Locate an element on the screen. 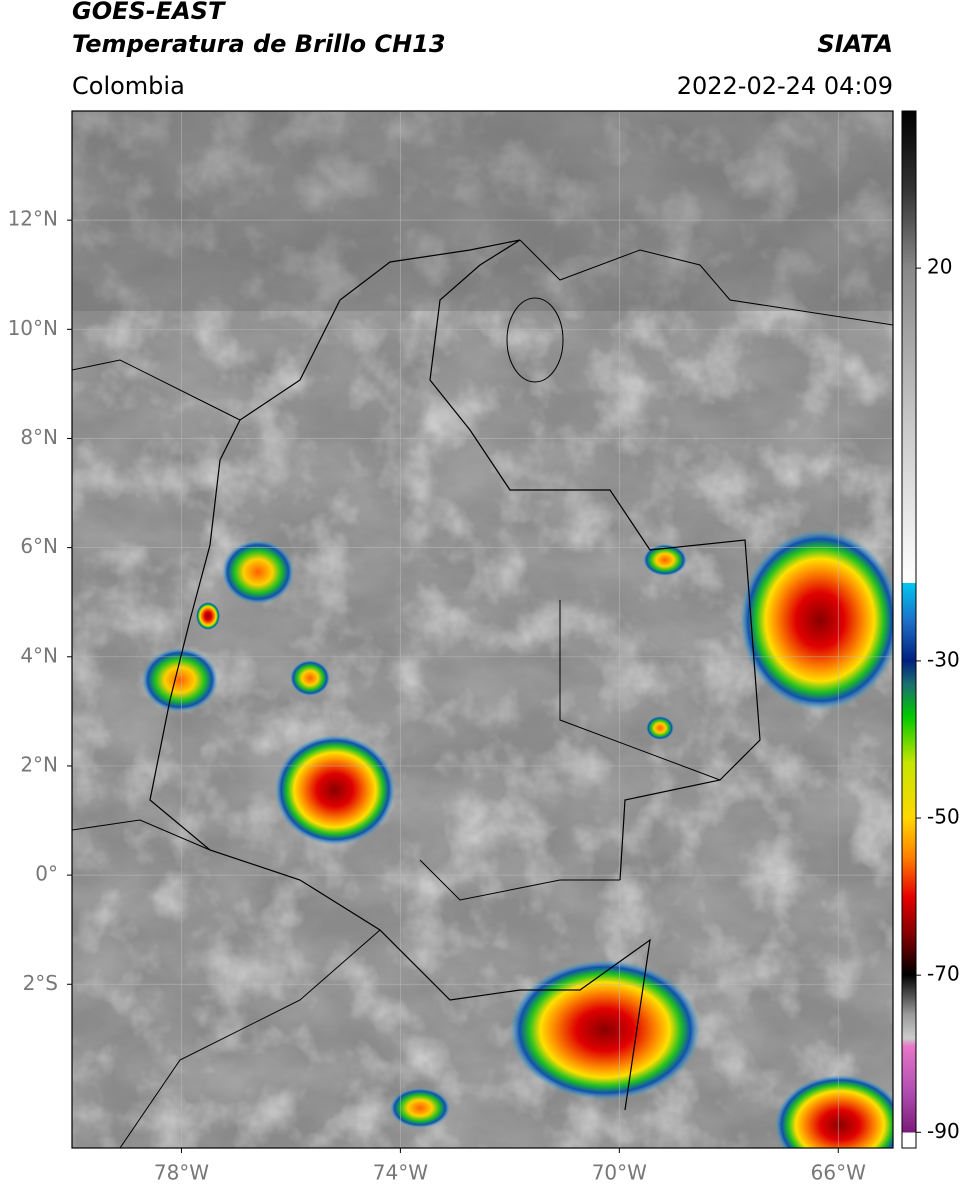  lat-tick-label: 0° is located at coordinates (46, 874).